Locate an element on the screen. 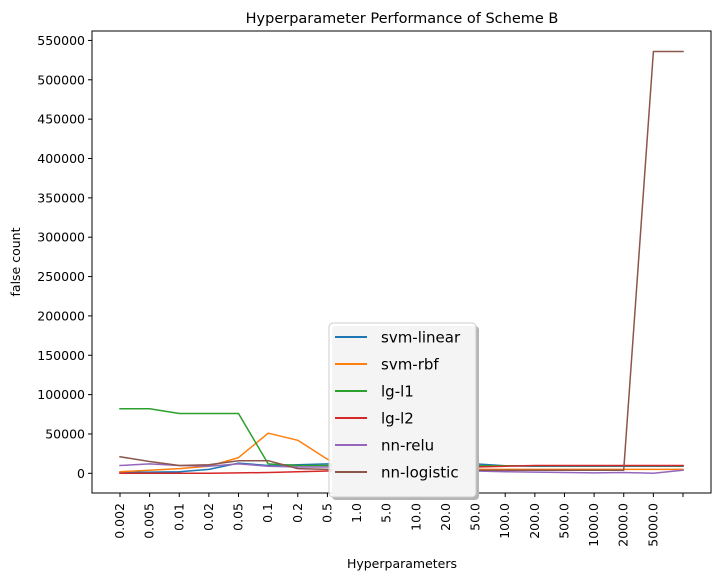 This screenshot has height=581, width=721. legend-label-svm-linear: svm-linear is located at coordinates (421, 338).